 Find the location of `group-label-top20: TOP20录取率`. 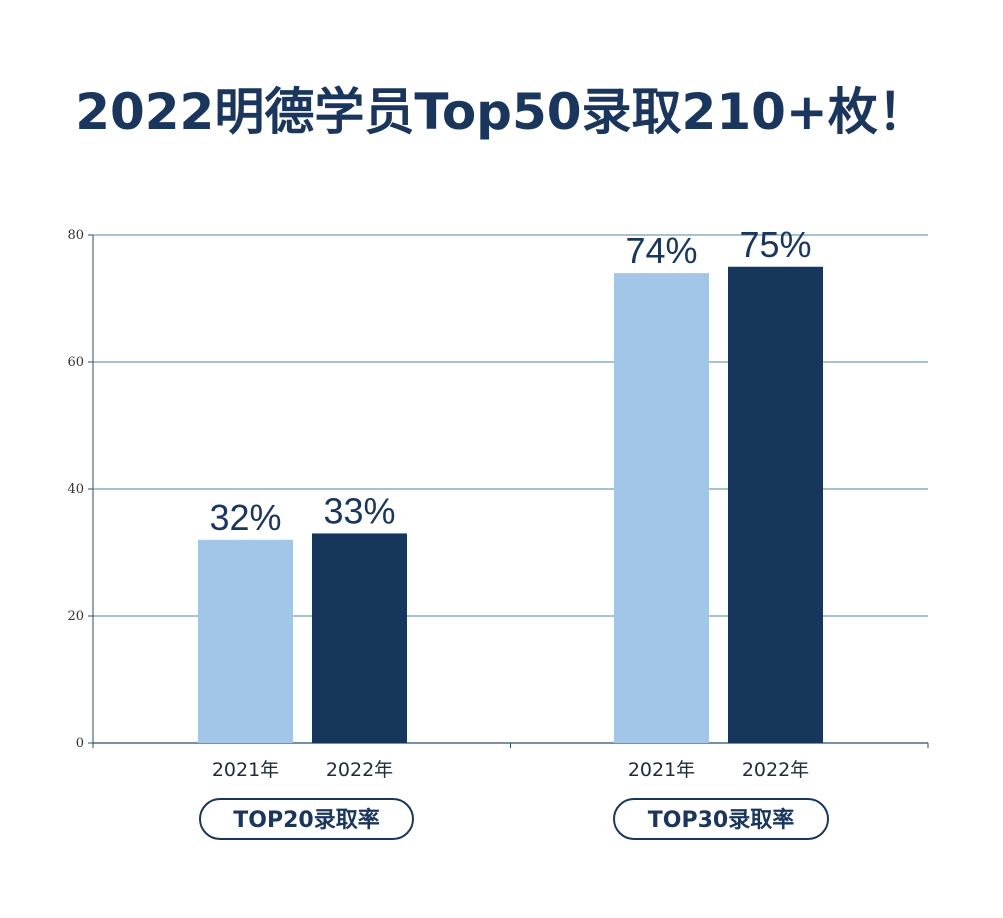

group-label-top20: TOP20录取率 is located at coordinates (306, 819).